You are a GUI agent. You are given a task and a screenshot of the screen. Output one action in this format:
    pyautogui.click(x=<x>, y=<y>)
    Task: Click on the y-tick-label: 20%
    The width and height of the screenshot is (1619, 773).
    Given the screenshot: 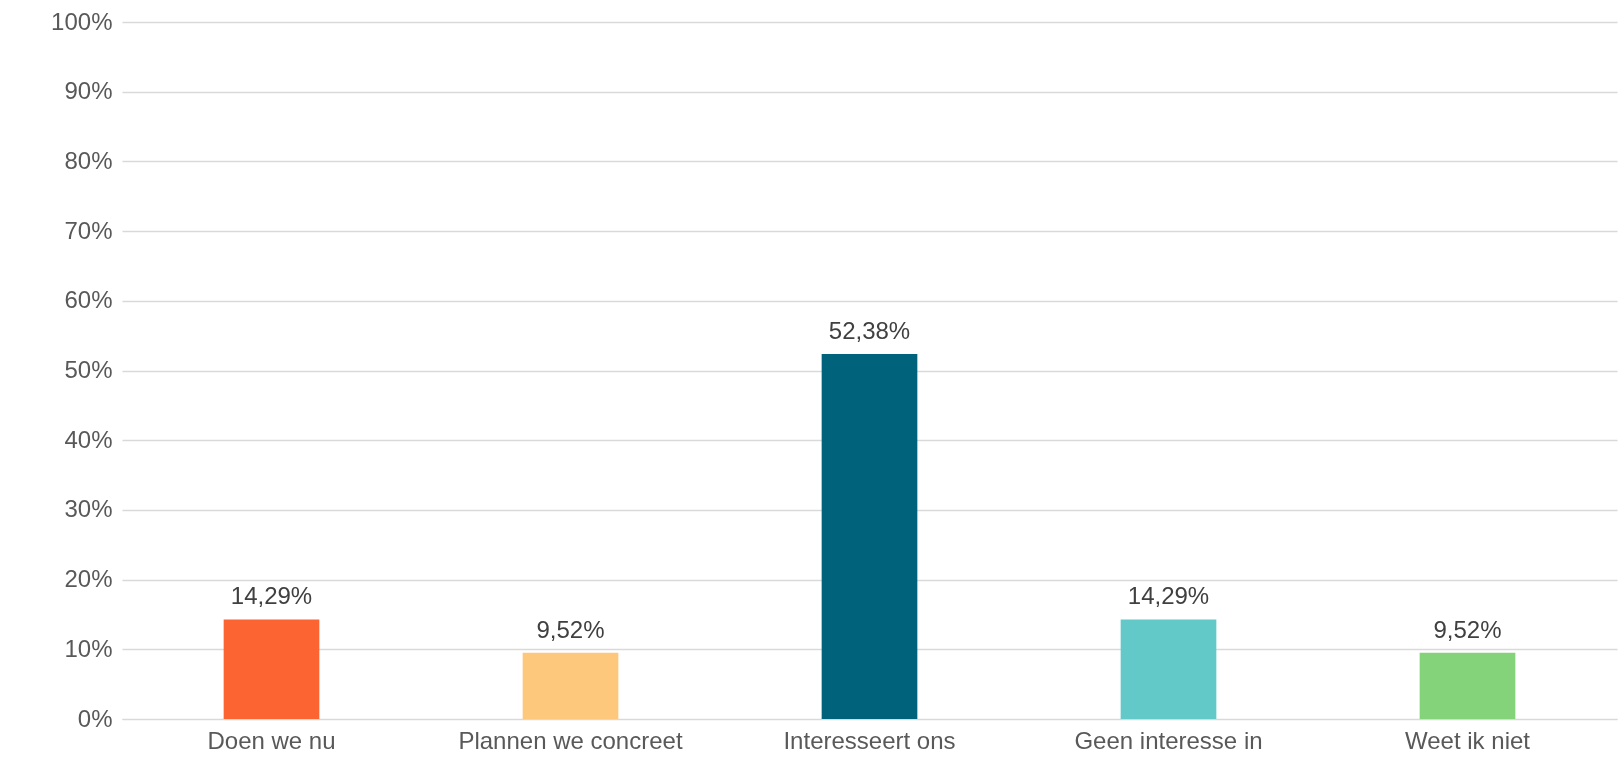 What is the action you would take?
    pyautogui.click(x=88, y=579)
    